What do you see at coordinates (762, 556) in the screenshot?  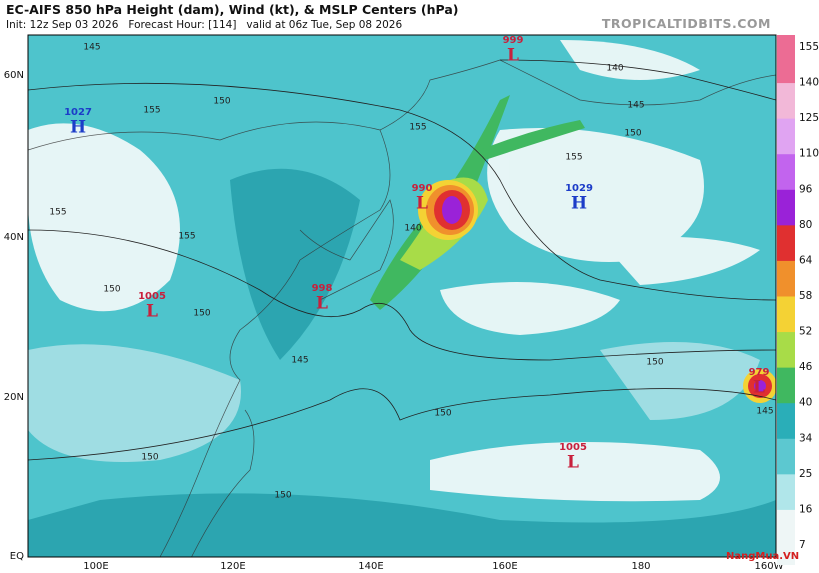 I see `watermark: NangMua.VN` at bounding box center [762, 556].